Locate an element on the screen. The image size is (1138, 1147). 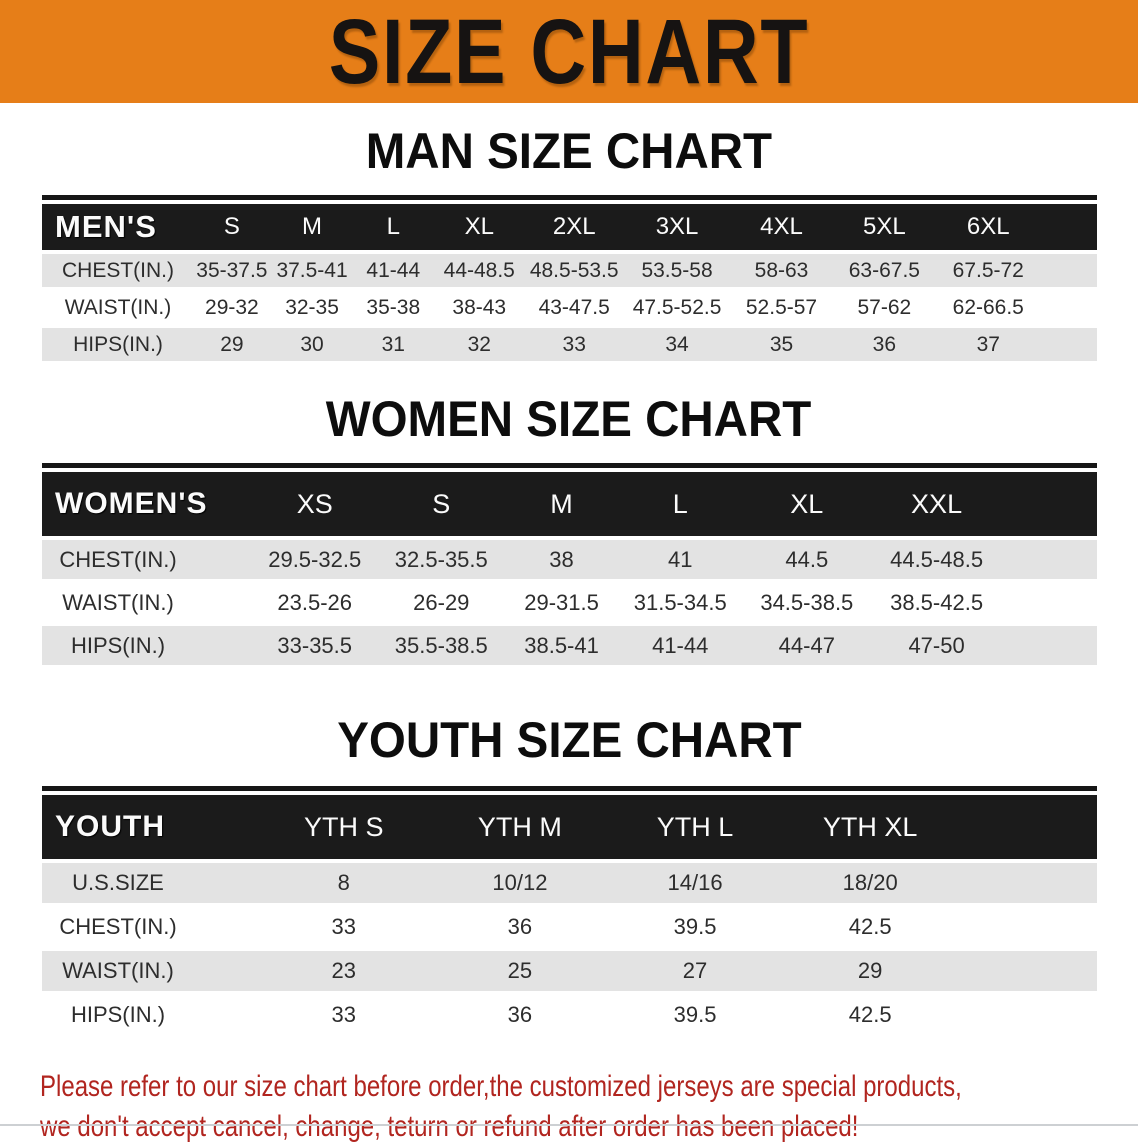
womens-chest-label-cell: CHEST(IN.) is located at coordinates (146, 559).